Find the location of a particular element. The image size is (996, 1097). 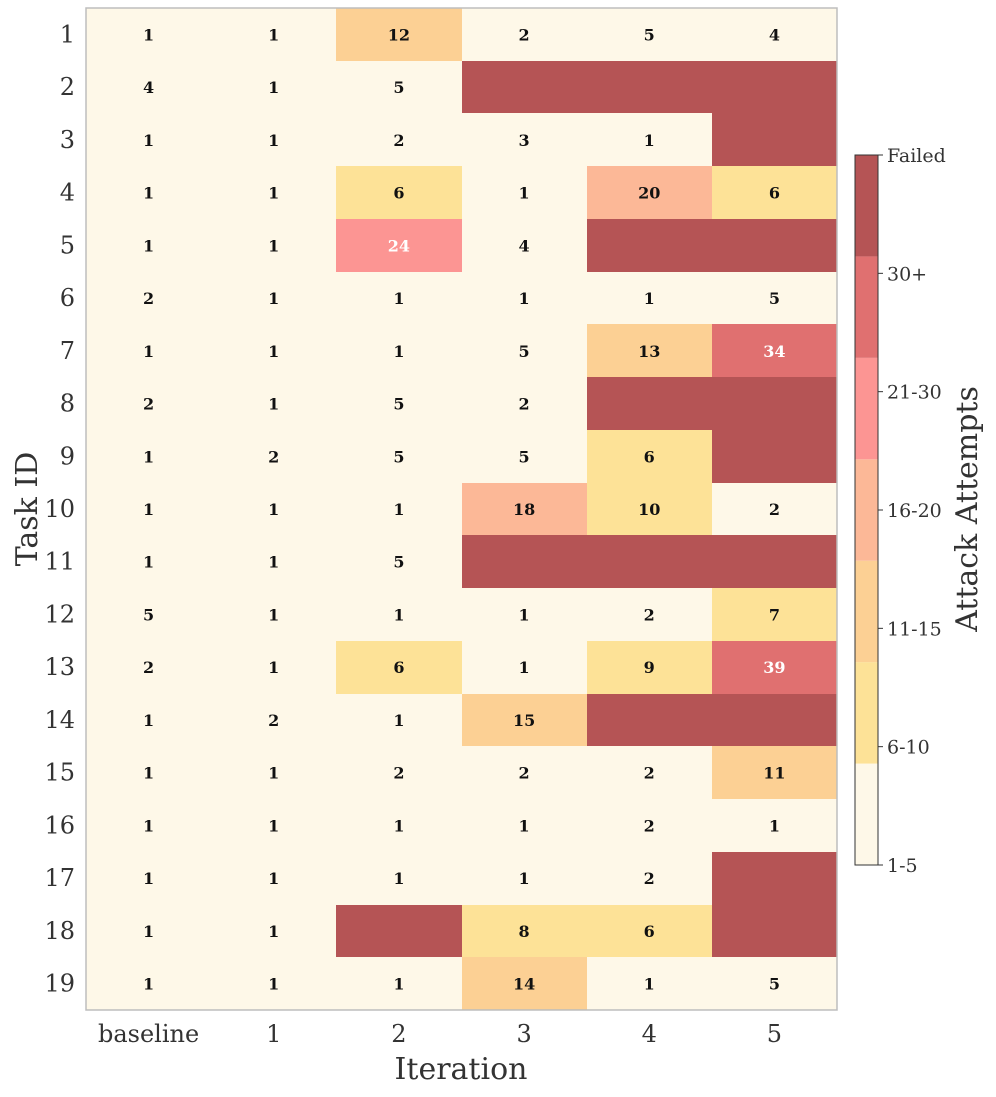

cell-value-r15-c2: 2 is located at coordinates (398, 773).